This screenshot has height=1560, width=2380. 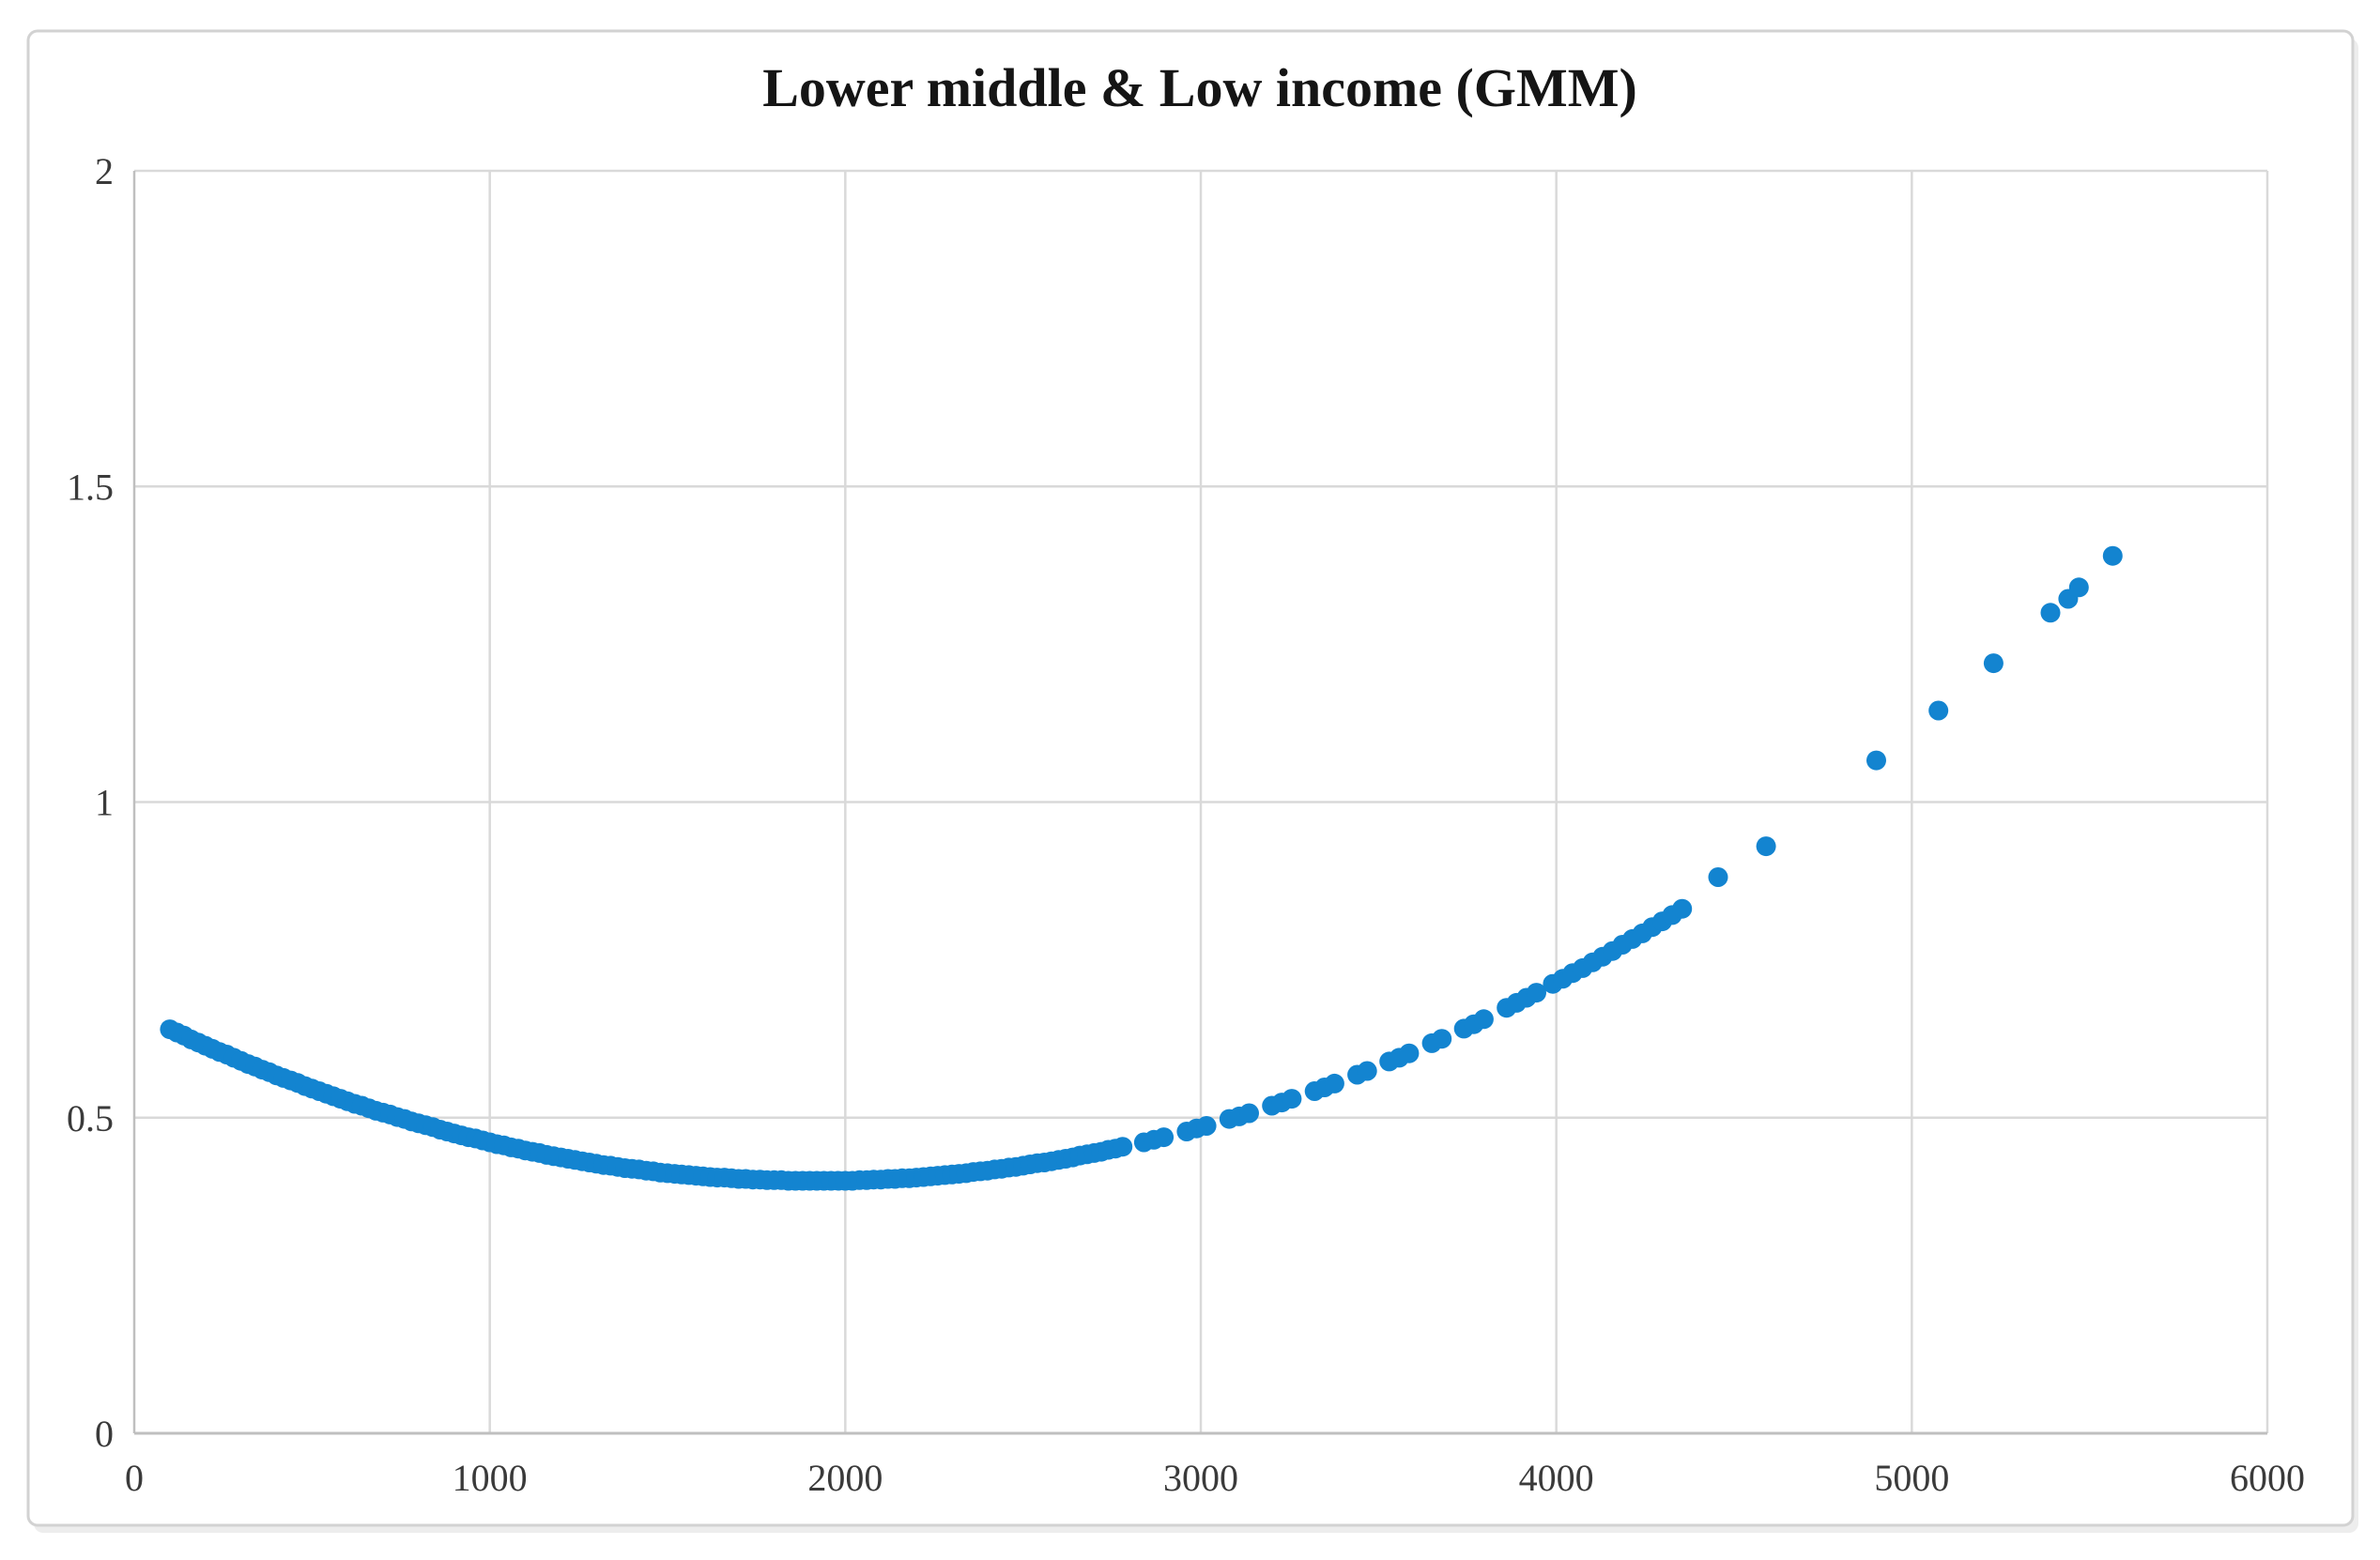 What do you see at coordinates (1200, 1478) in the screenshot?
I see `x-tick-label: 3000` at bounding box center [1200, 1478].